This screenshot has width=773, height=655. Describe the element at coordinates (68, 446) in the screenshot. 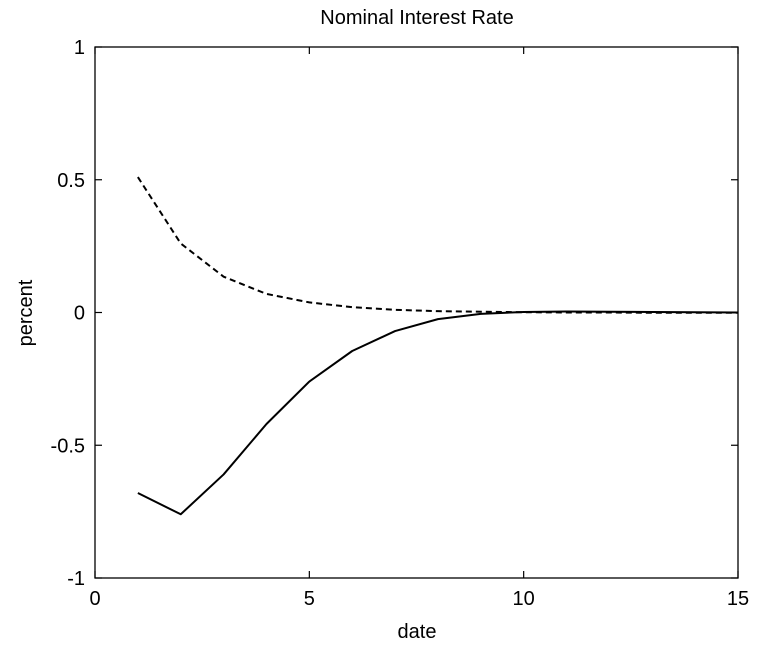

I see `y-tick-label: -0.5` at that location.